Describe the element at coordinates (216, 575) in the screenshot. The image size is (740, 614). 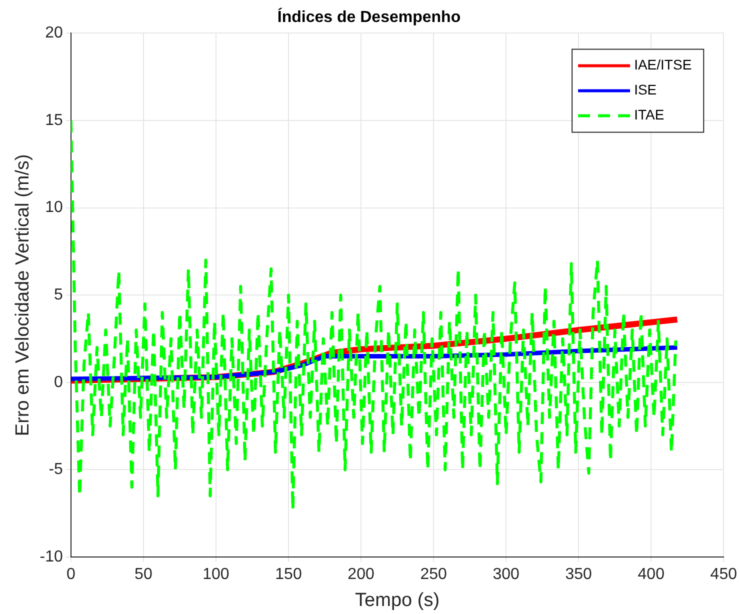
I see `x-tick-label: 100` at that location.